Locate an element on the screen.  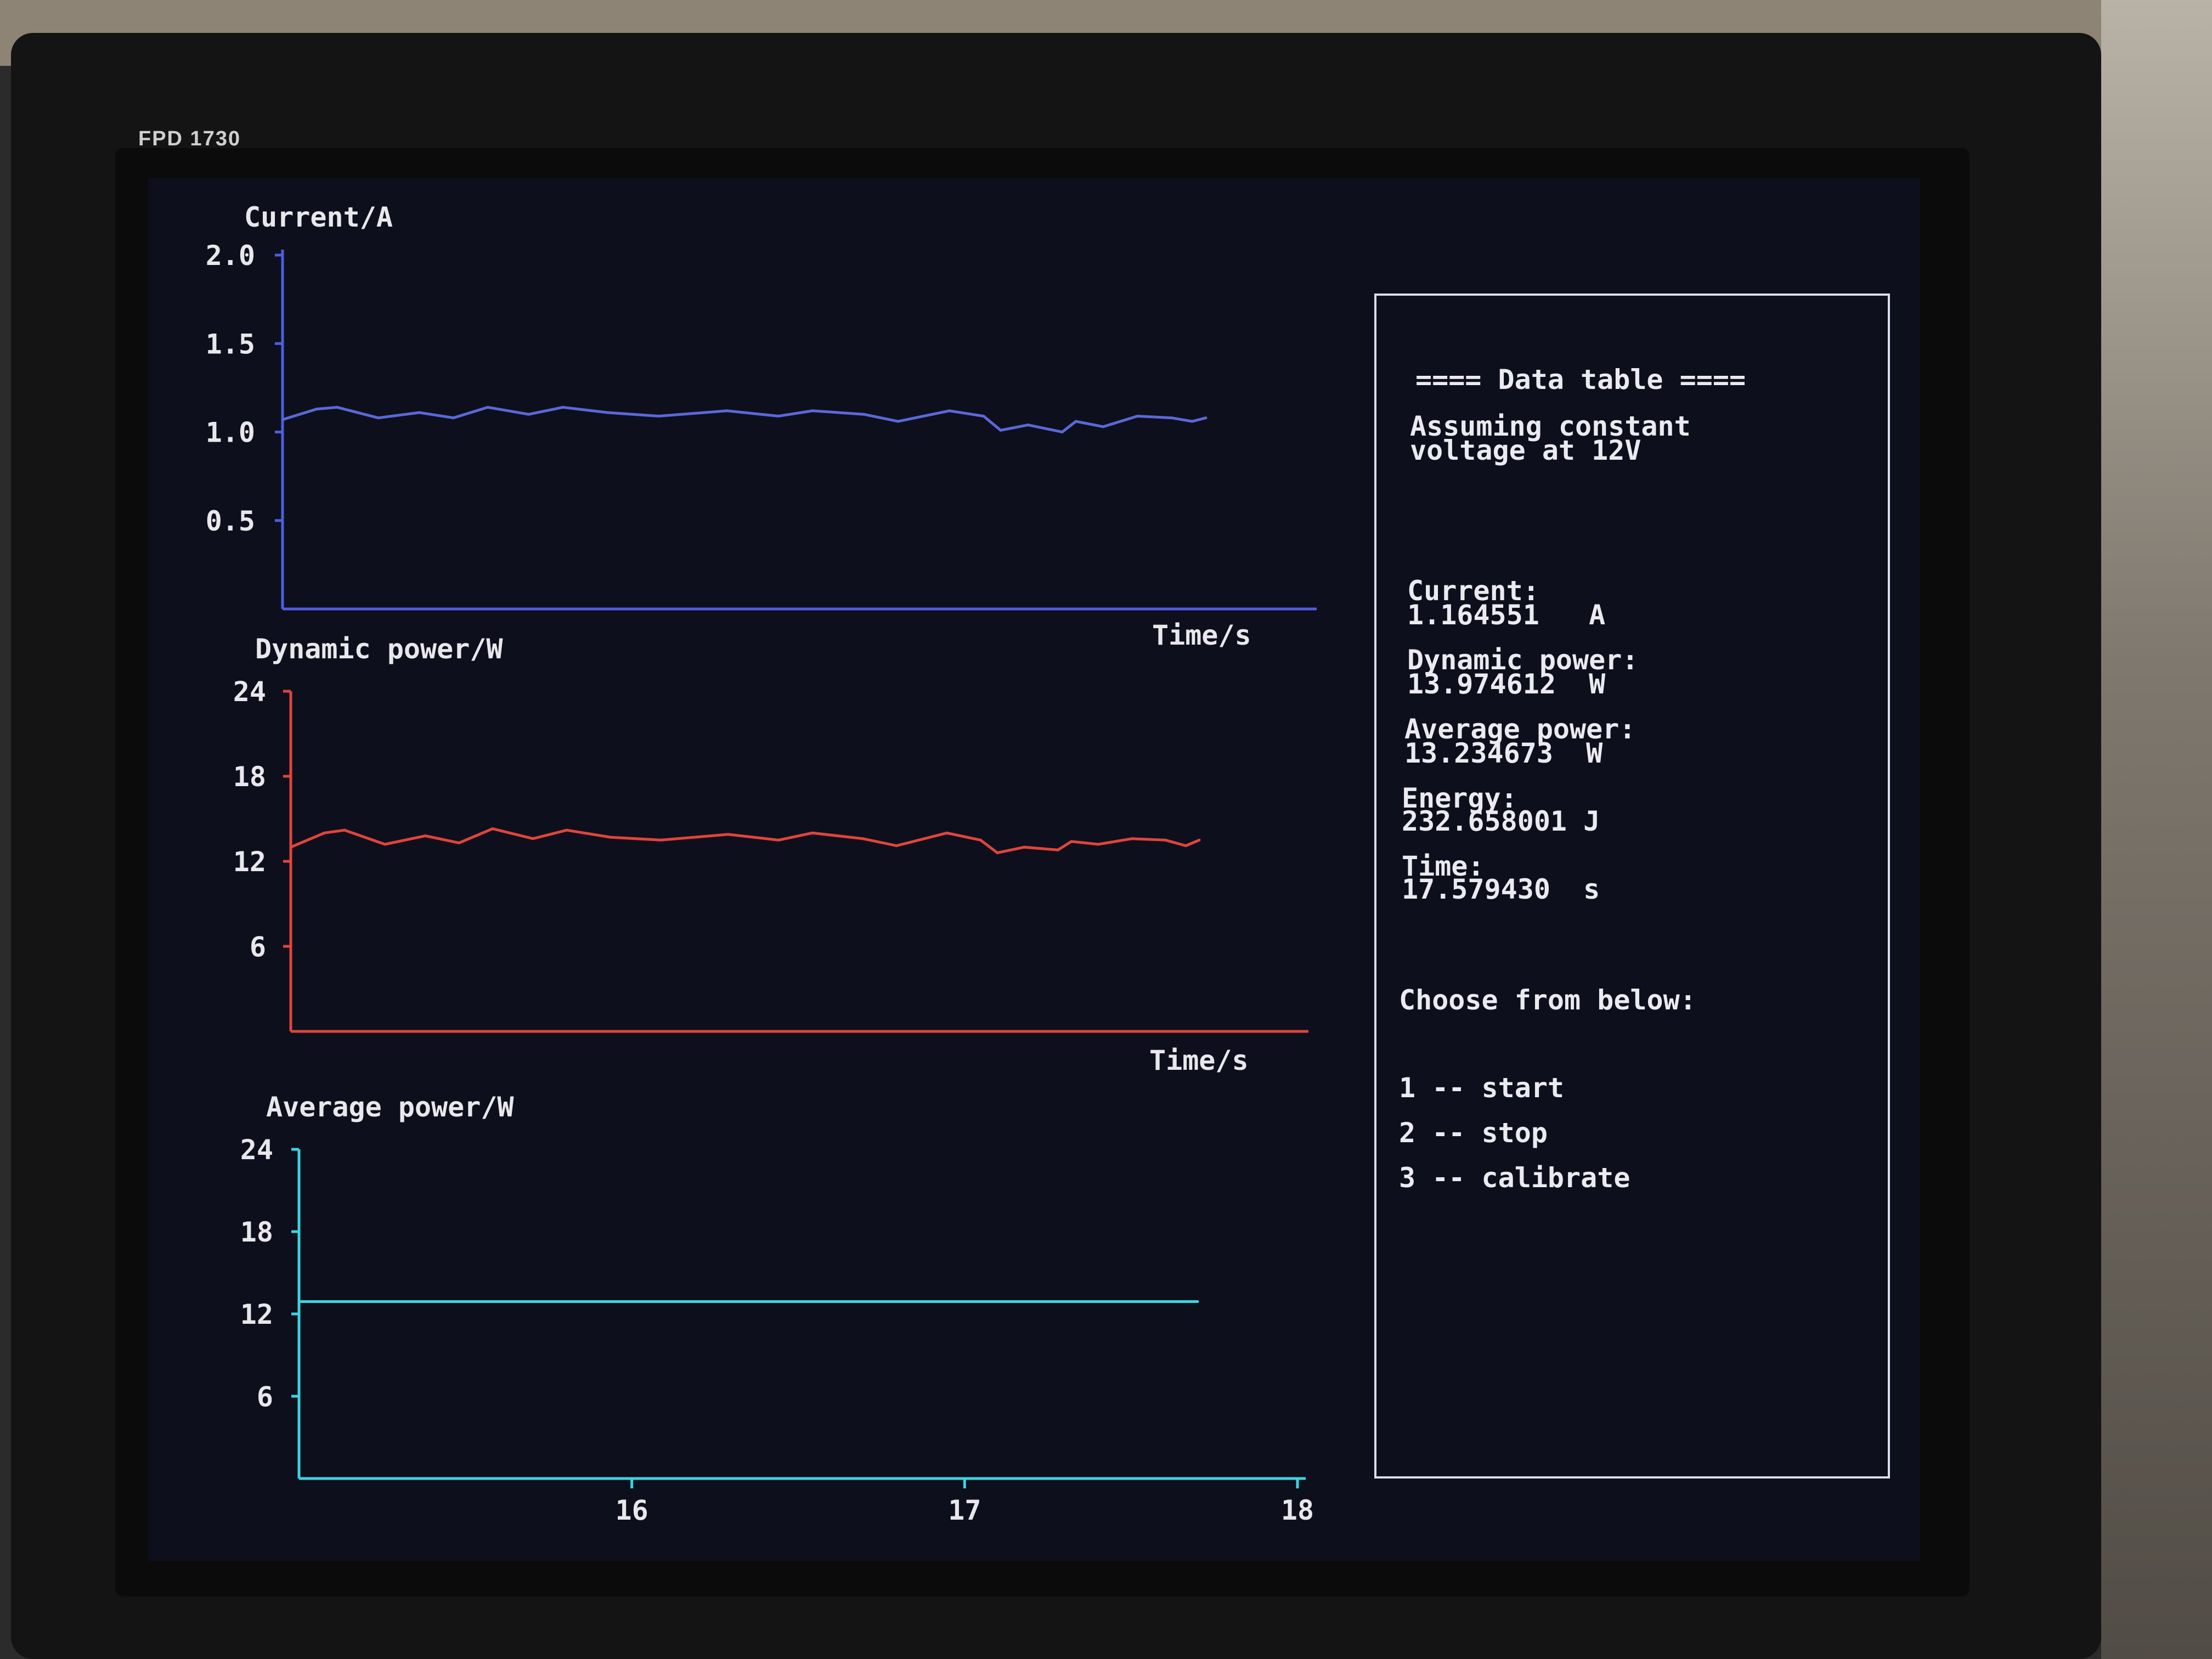
menu-item-calibrate: 3 -- calibrate is located at coordinates (1514, 1178).